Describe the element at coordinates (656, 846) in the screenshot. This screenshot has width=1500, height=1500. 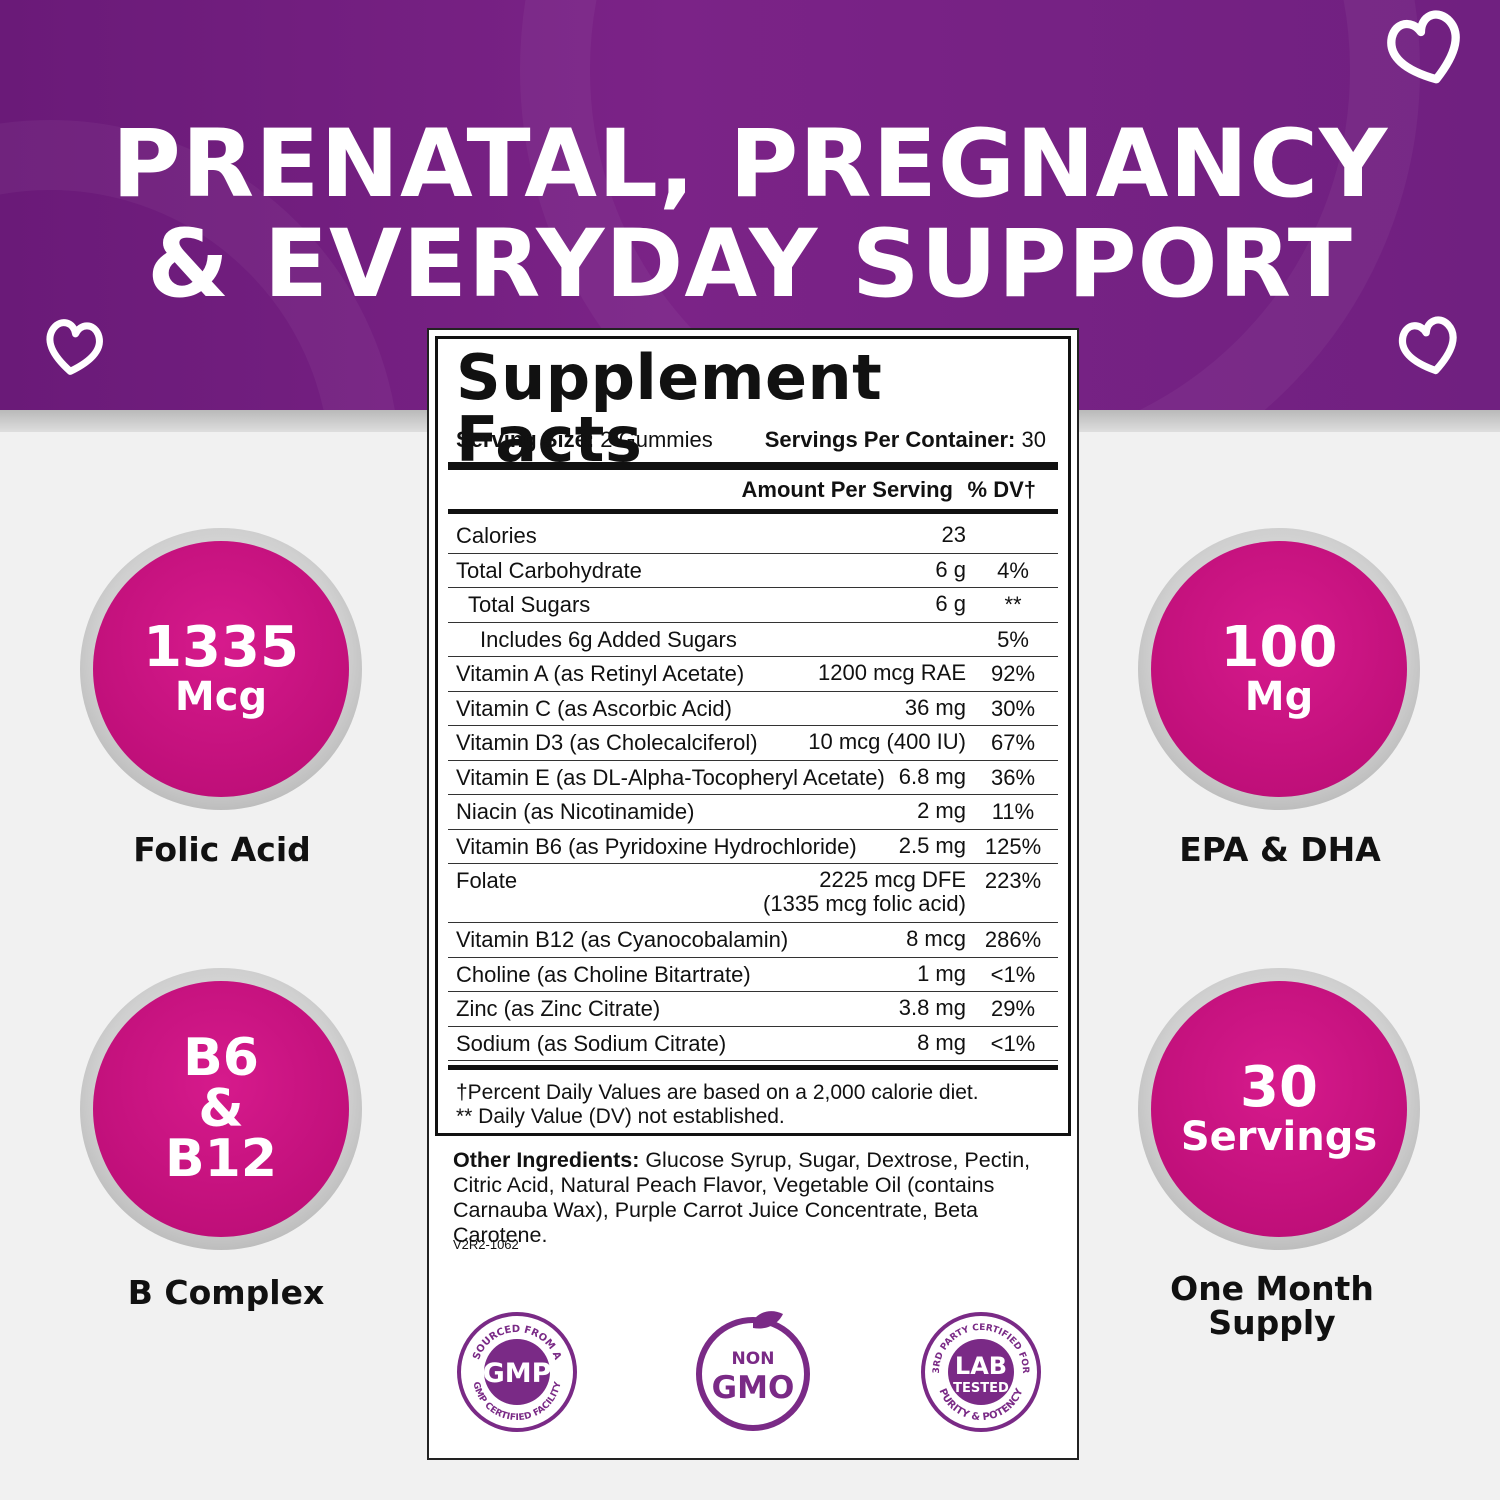
I see `nutrient-name: Vitamin B6 (as Pyridoxine Hydrochloride)` at that location.